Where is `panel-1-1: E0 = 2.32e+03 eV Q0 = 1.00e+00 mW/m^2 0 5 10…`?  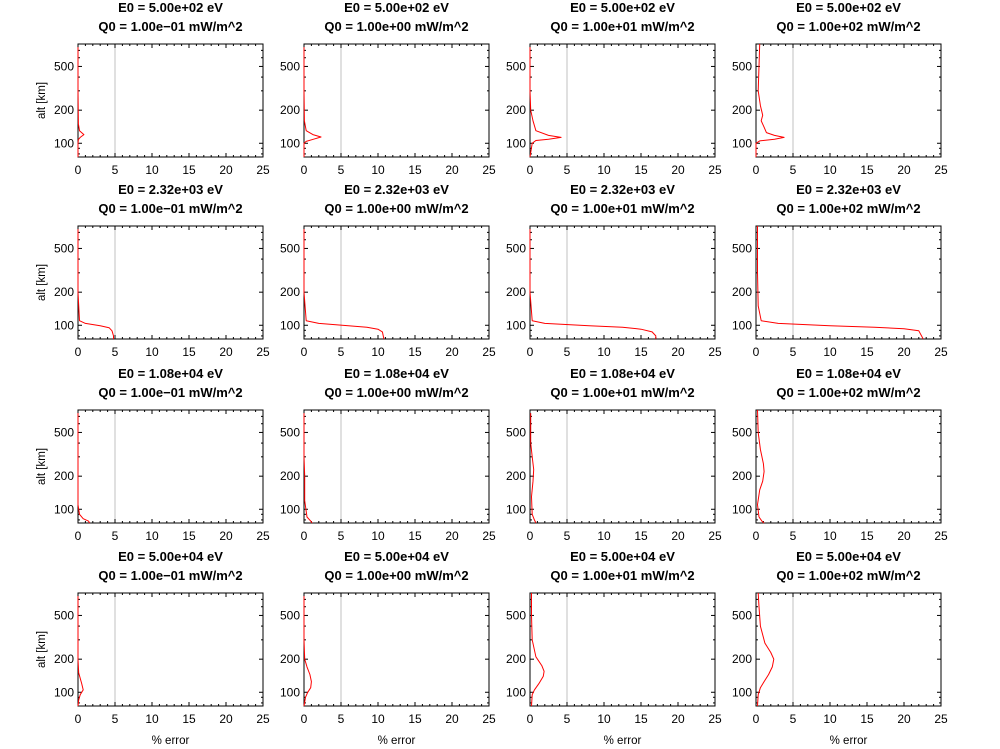
panel-1-1: E0 = 2.32e+03 eV Q0 = 1.00e+00 mW/m^2 0 5 10… is located at coordinates (388, 270).